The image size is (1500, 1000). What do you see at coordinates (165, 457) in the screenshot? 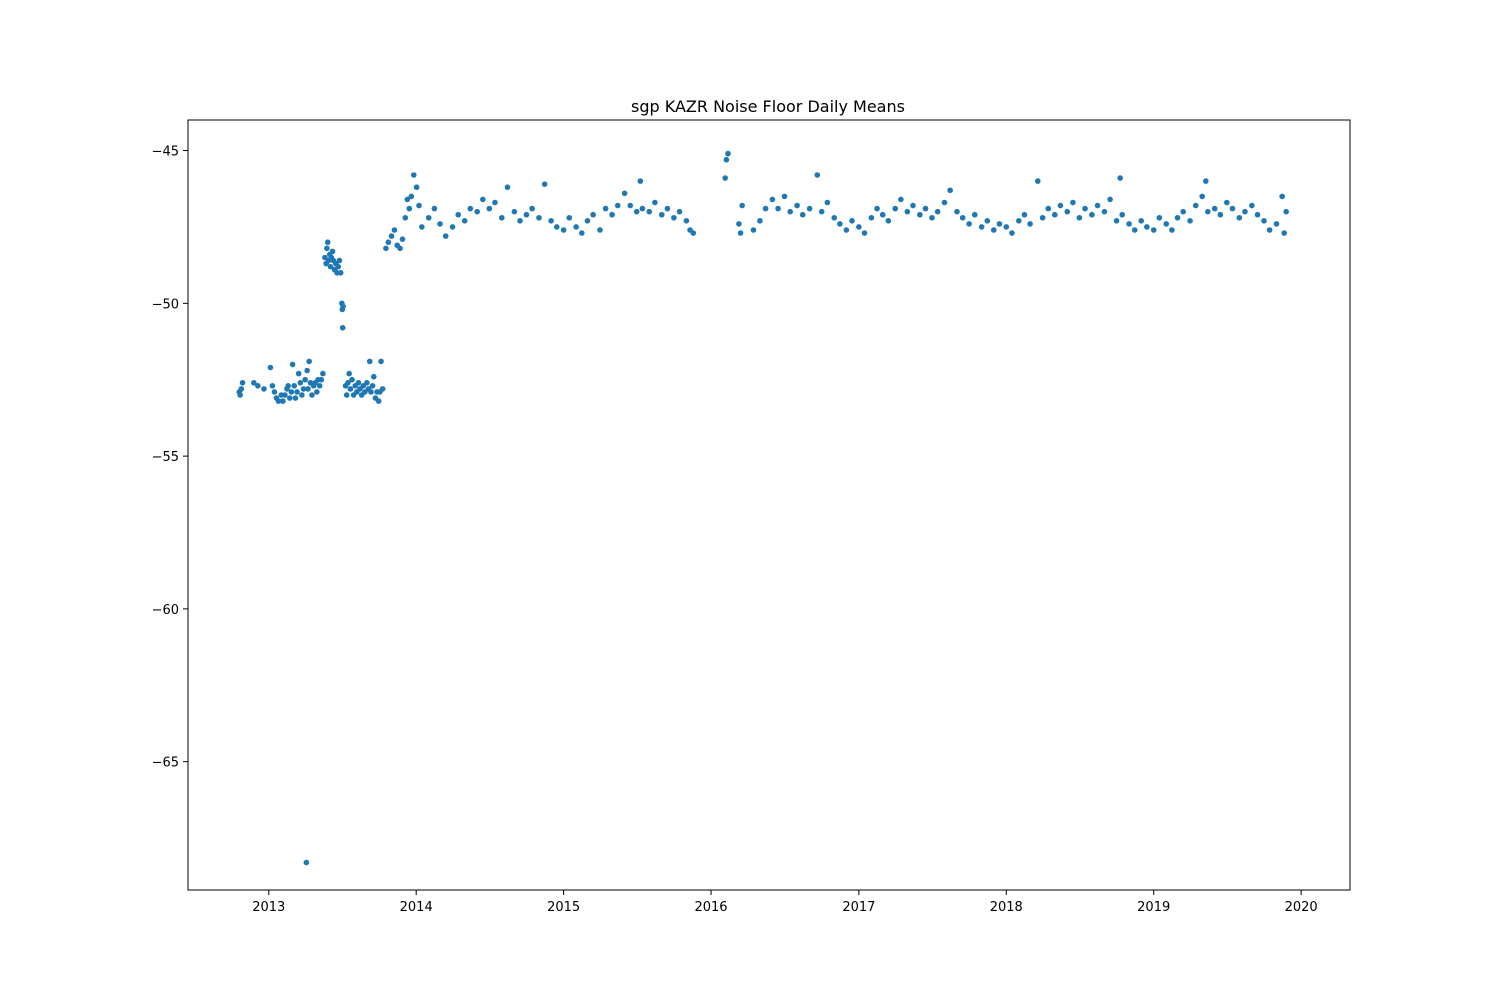
I see `y-tick-label: −55` at bounding box center [165, 457].